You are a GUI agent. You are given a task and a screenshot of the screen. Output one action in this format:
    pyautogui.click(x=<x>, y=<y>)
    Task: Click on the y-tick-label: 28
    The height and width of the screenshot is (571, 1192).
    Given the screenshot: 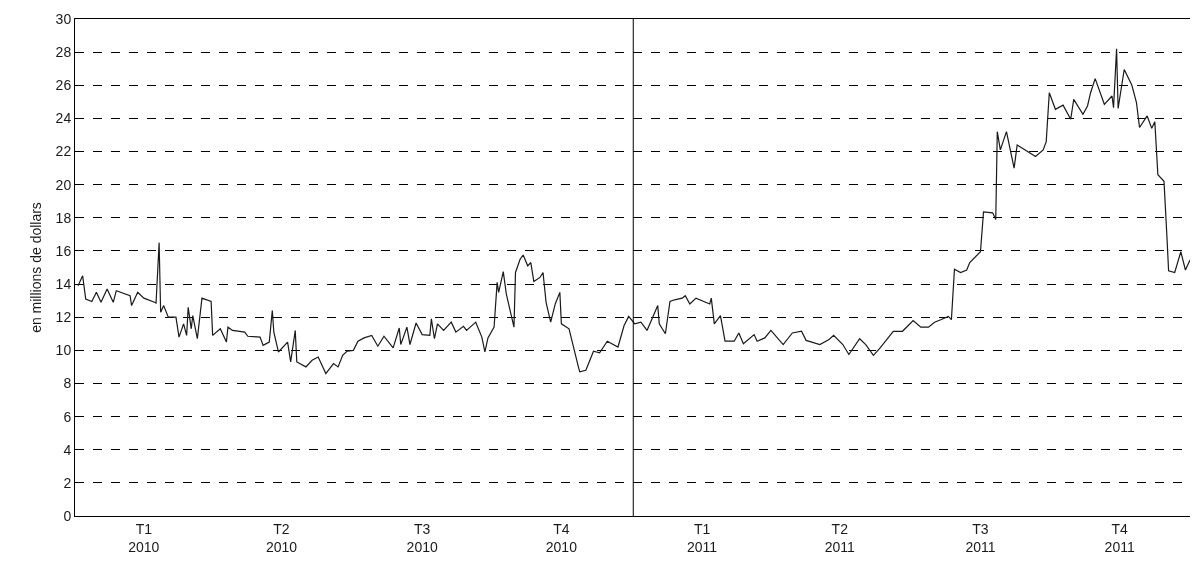 What is the action you would take?
    pyautogui.click(x=63, y=52)
    